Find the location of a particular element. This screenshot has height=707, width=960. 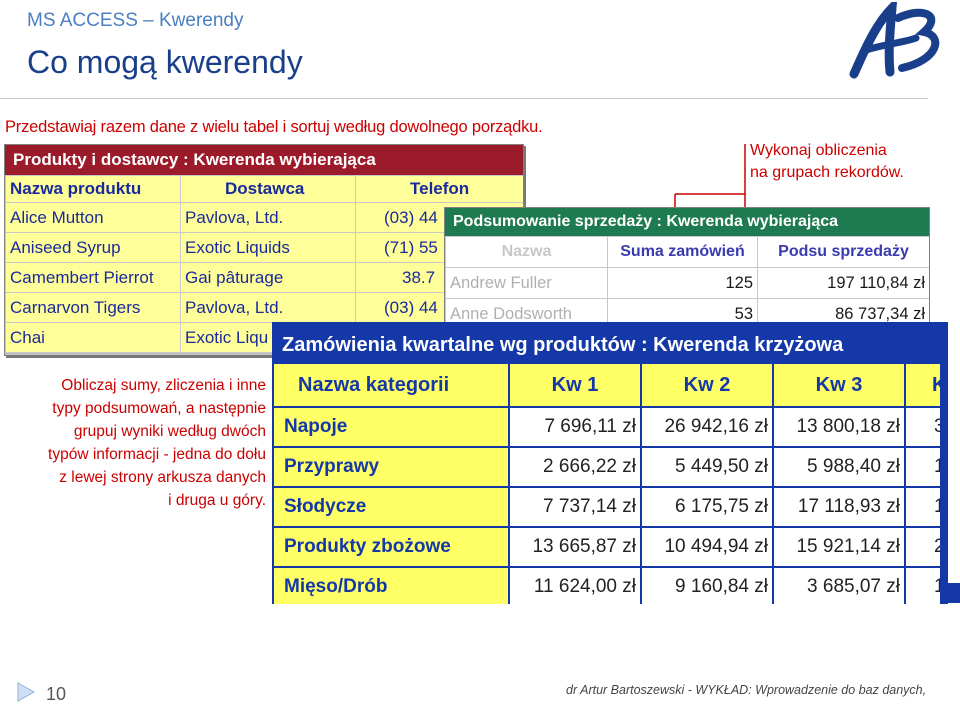

table-header-row: Nazwa kategorii Kw 1 Kw 2 Kw 3 K is located at coordinates (610, 385).